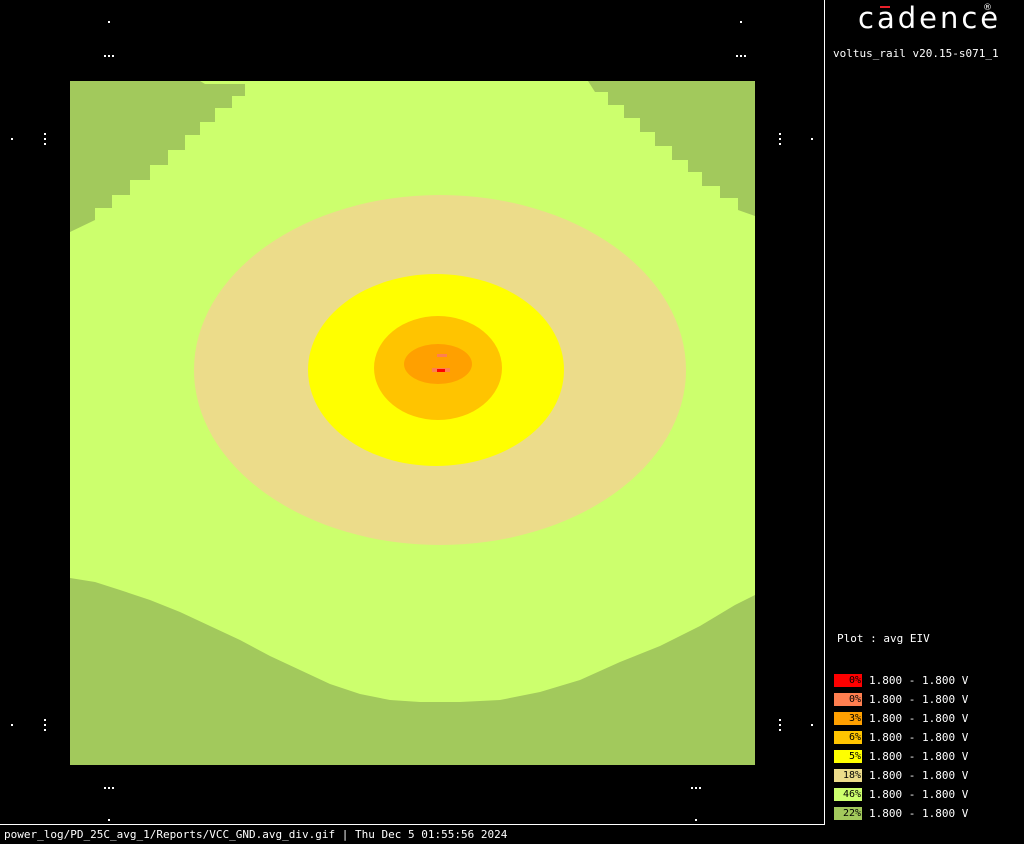 The height and width of the screenshot is (844, 1024). Describe the element at coordinates (987, 8) in the screenshot. I see `registered-mark: ®` at that location.